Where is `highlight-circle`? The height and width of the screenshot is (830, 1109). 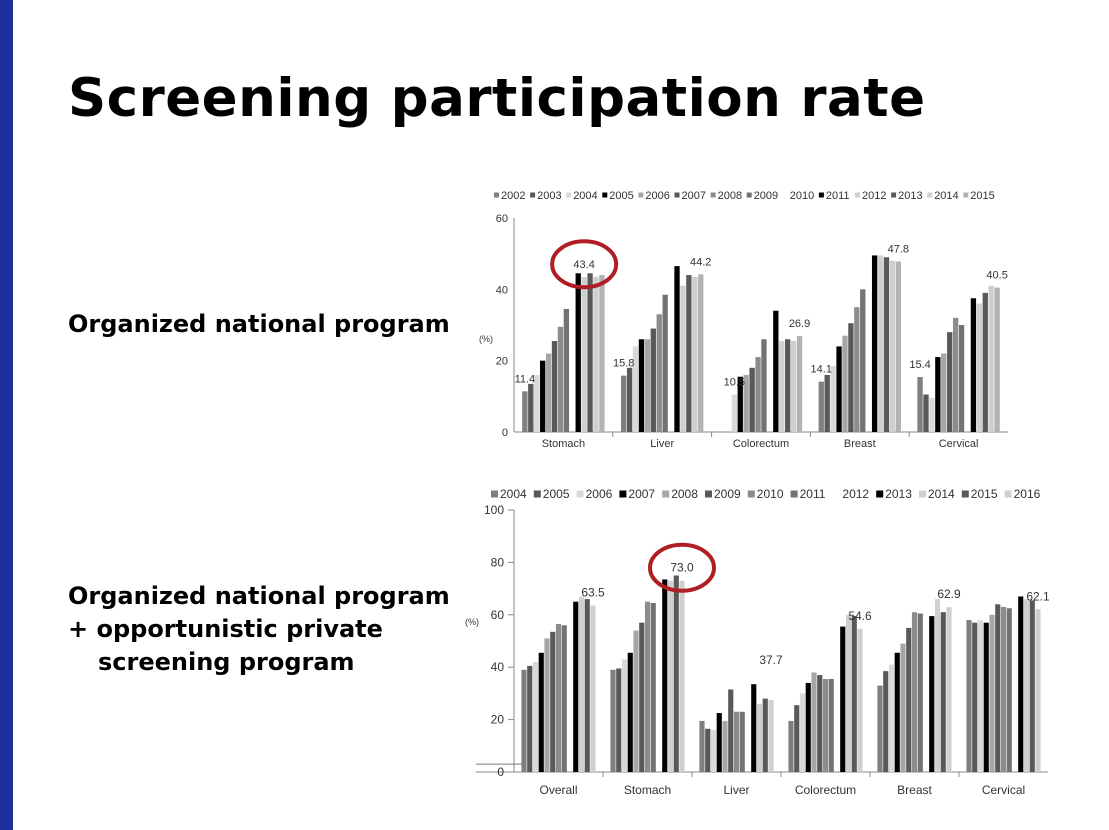 highlight-circle is located at coordinates (682, 567).